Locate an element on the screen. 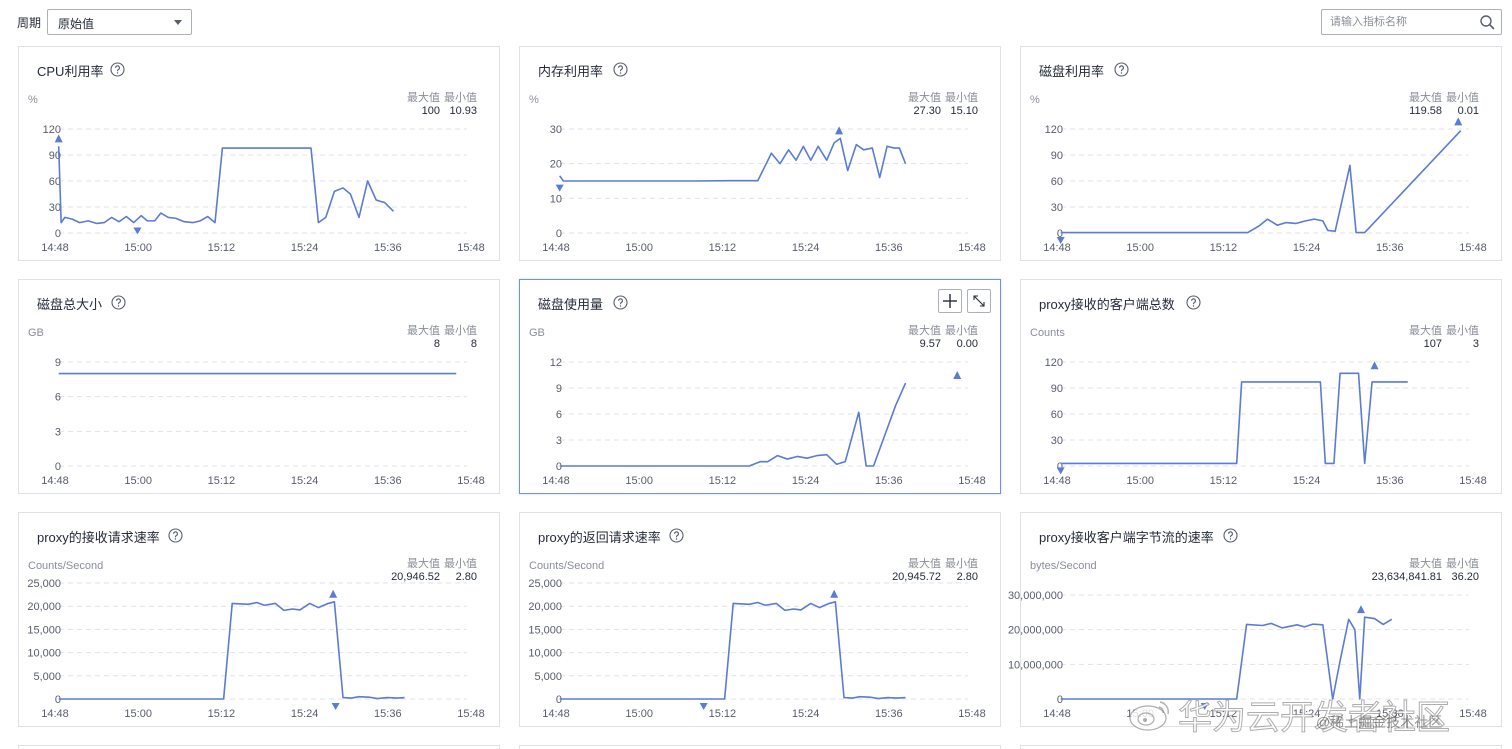 The image size is (1512, 749). min-value: 3 is located at coordinates (1475, 344).